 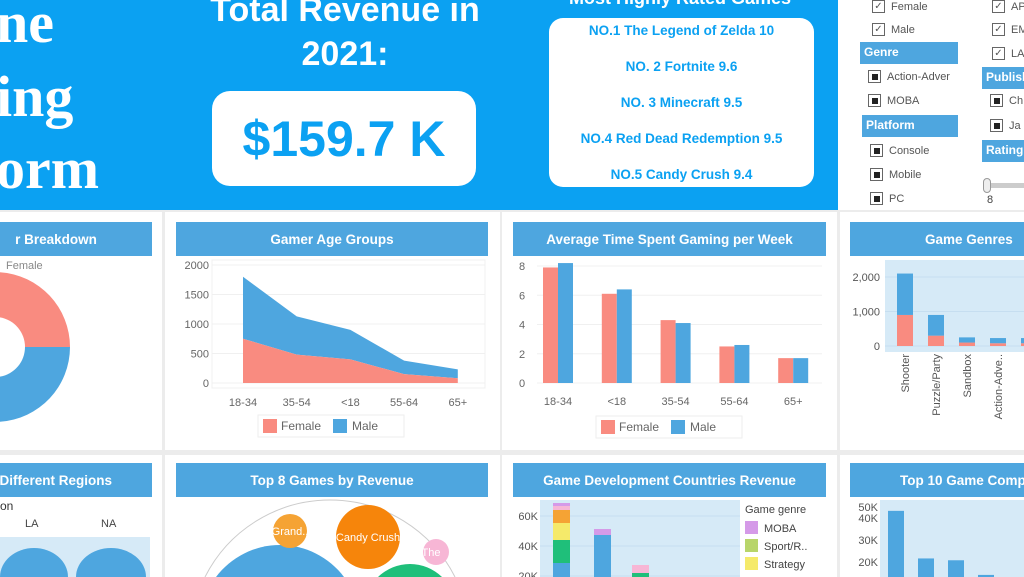 I want to click on filter-genre-item: MOBA, so click(x=893, y=100).